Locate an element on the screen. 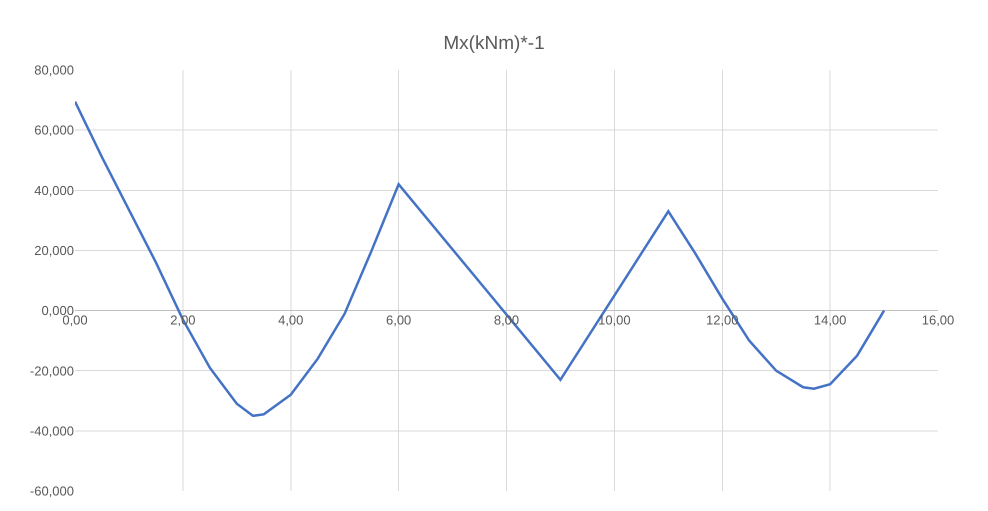  x-tick-label: 14,00 is located at coordinates (830, 320).